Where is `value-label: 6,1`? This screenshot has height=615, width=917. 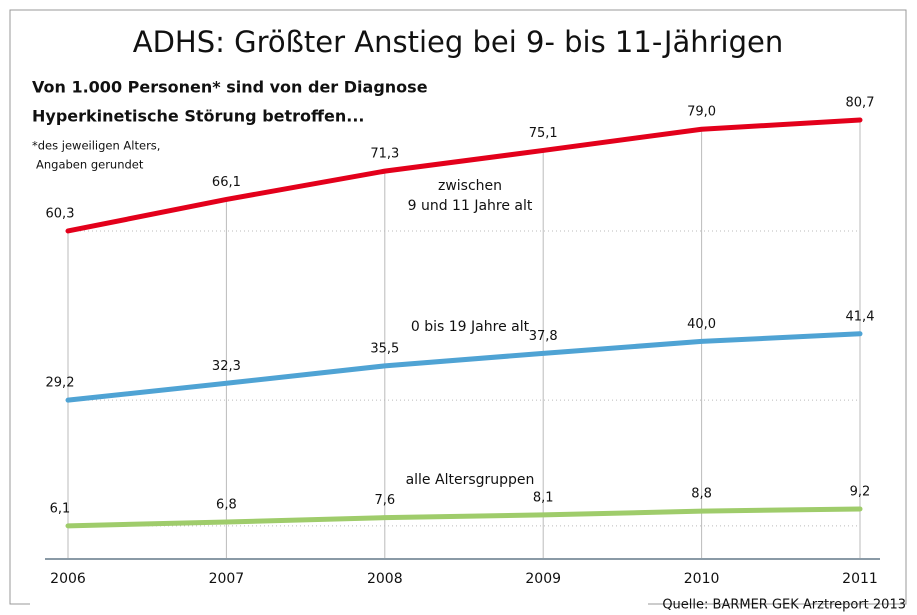 value-label: 6,1 is located at coordinates (60, 508).